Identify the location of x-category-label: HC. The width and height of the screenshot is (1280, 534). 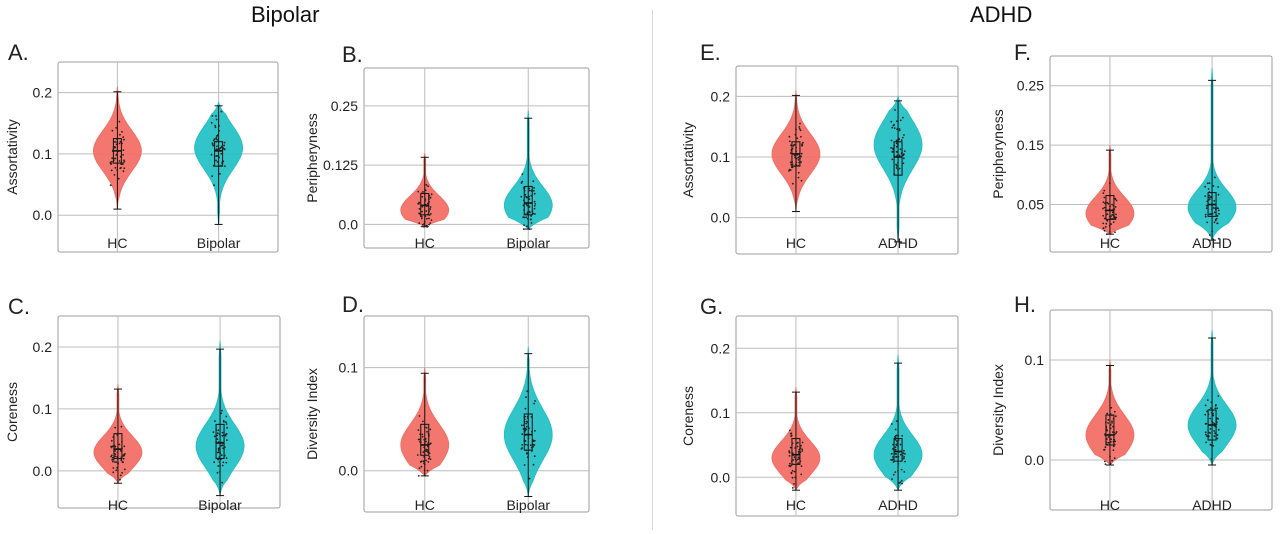
(425, 505).